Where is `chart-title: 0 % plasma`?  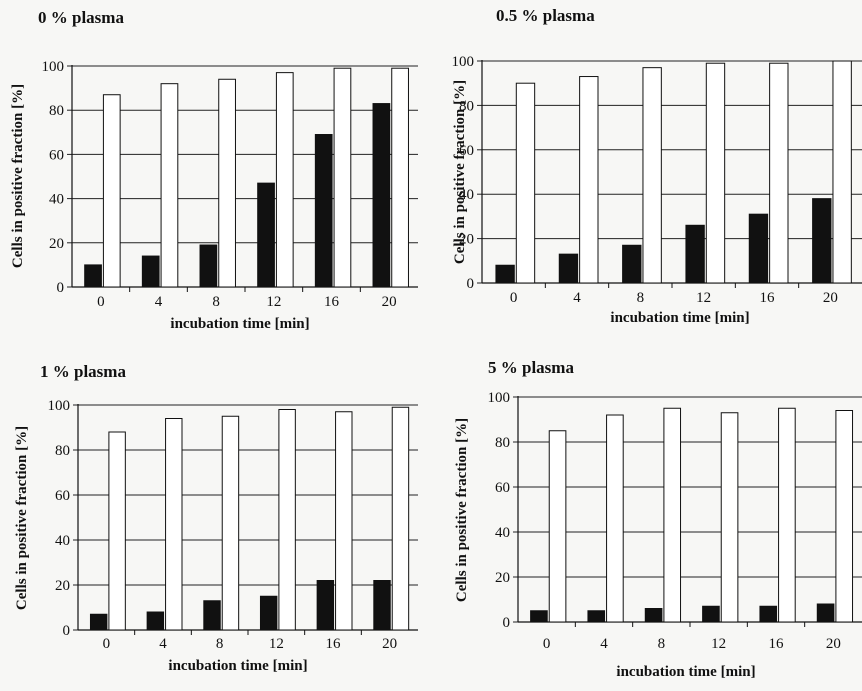 chart-title: 0 % plasma is located at coordinates (81, 17).